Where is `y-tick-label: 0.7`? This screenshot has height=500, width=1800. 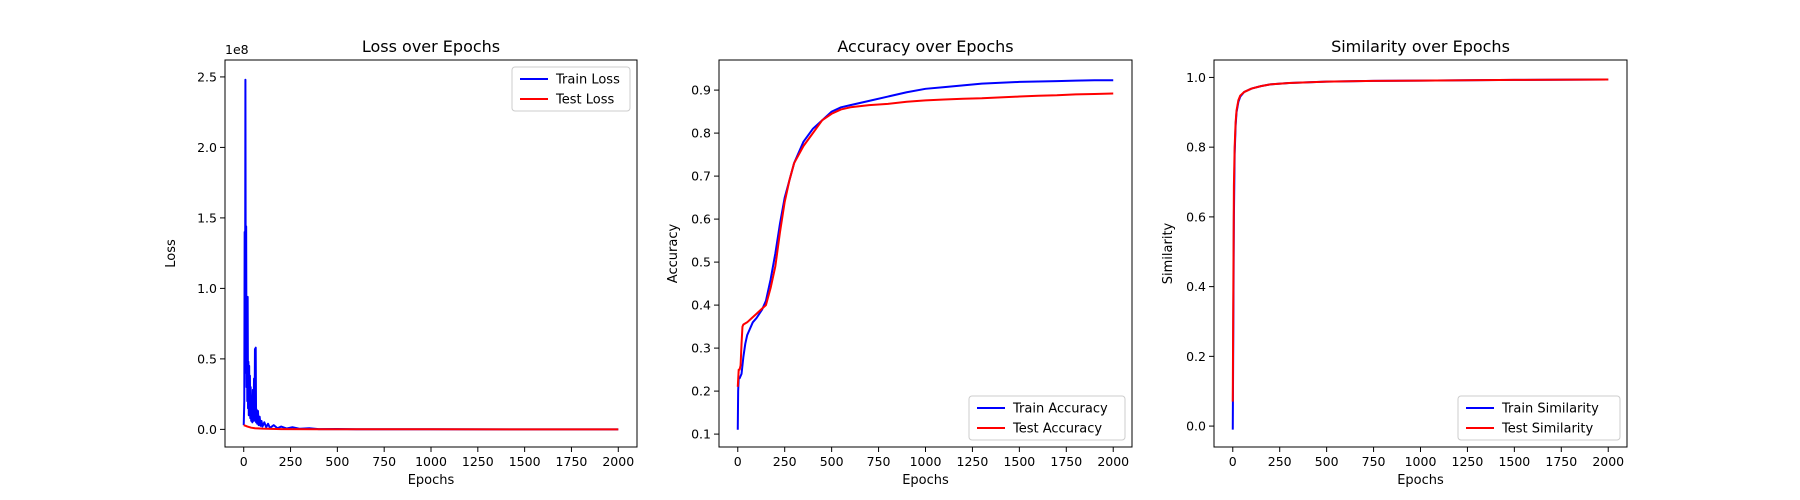 y-tick-label: 0.7 is located at coordinates (701, 176).